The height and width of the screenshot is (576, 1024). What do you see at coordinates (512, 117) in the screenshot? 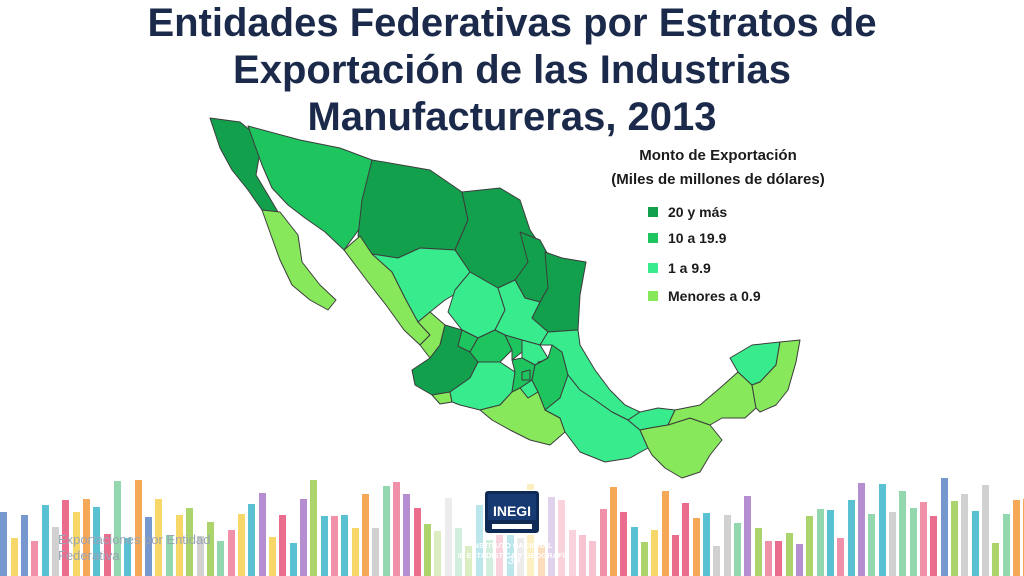
I see `title-line-3: Manufactureras, 2013` at bounding box center [512, 117].